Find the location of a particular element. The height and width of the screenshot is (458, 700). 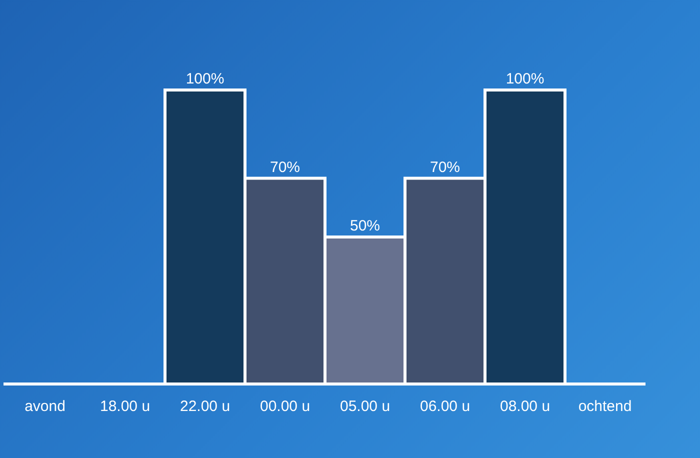

x-tick-label: 06.00 u is located at coordinates (445, 407).